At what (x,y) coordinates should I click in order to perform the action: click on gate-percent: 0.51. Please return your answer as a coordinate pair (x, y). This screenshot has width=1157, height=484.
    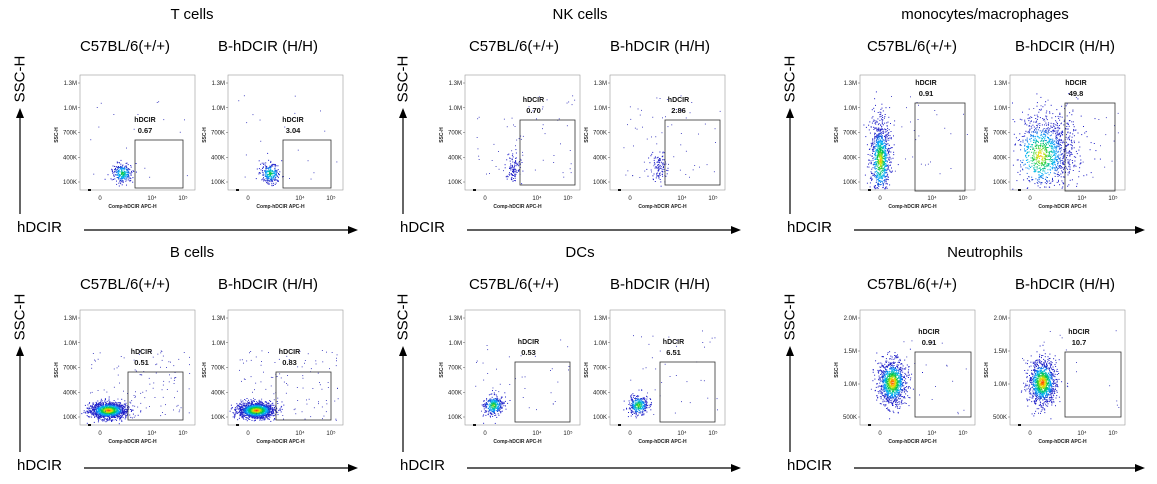
    Looking at the image, I should click on (141, 362).